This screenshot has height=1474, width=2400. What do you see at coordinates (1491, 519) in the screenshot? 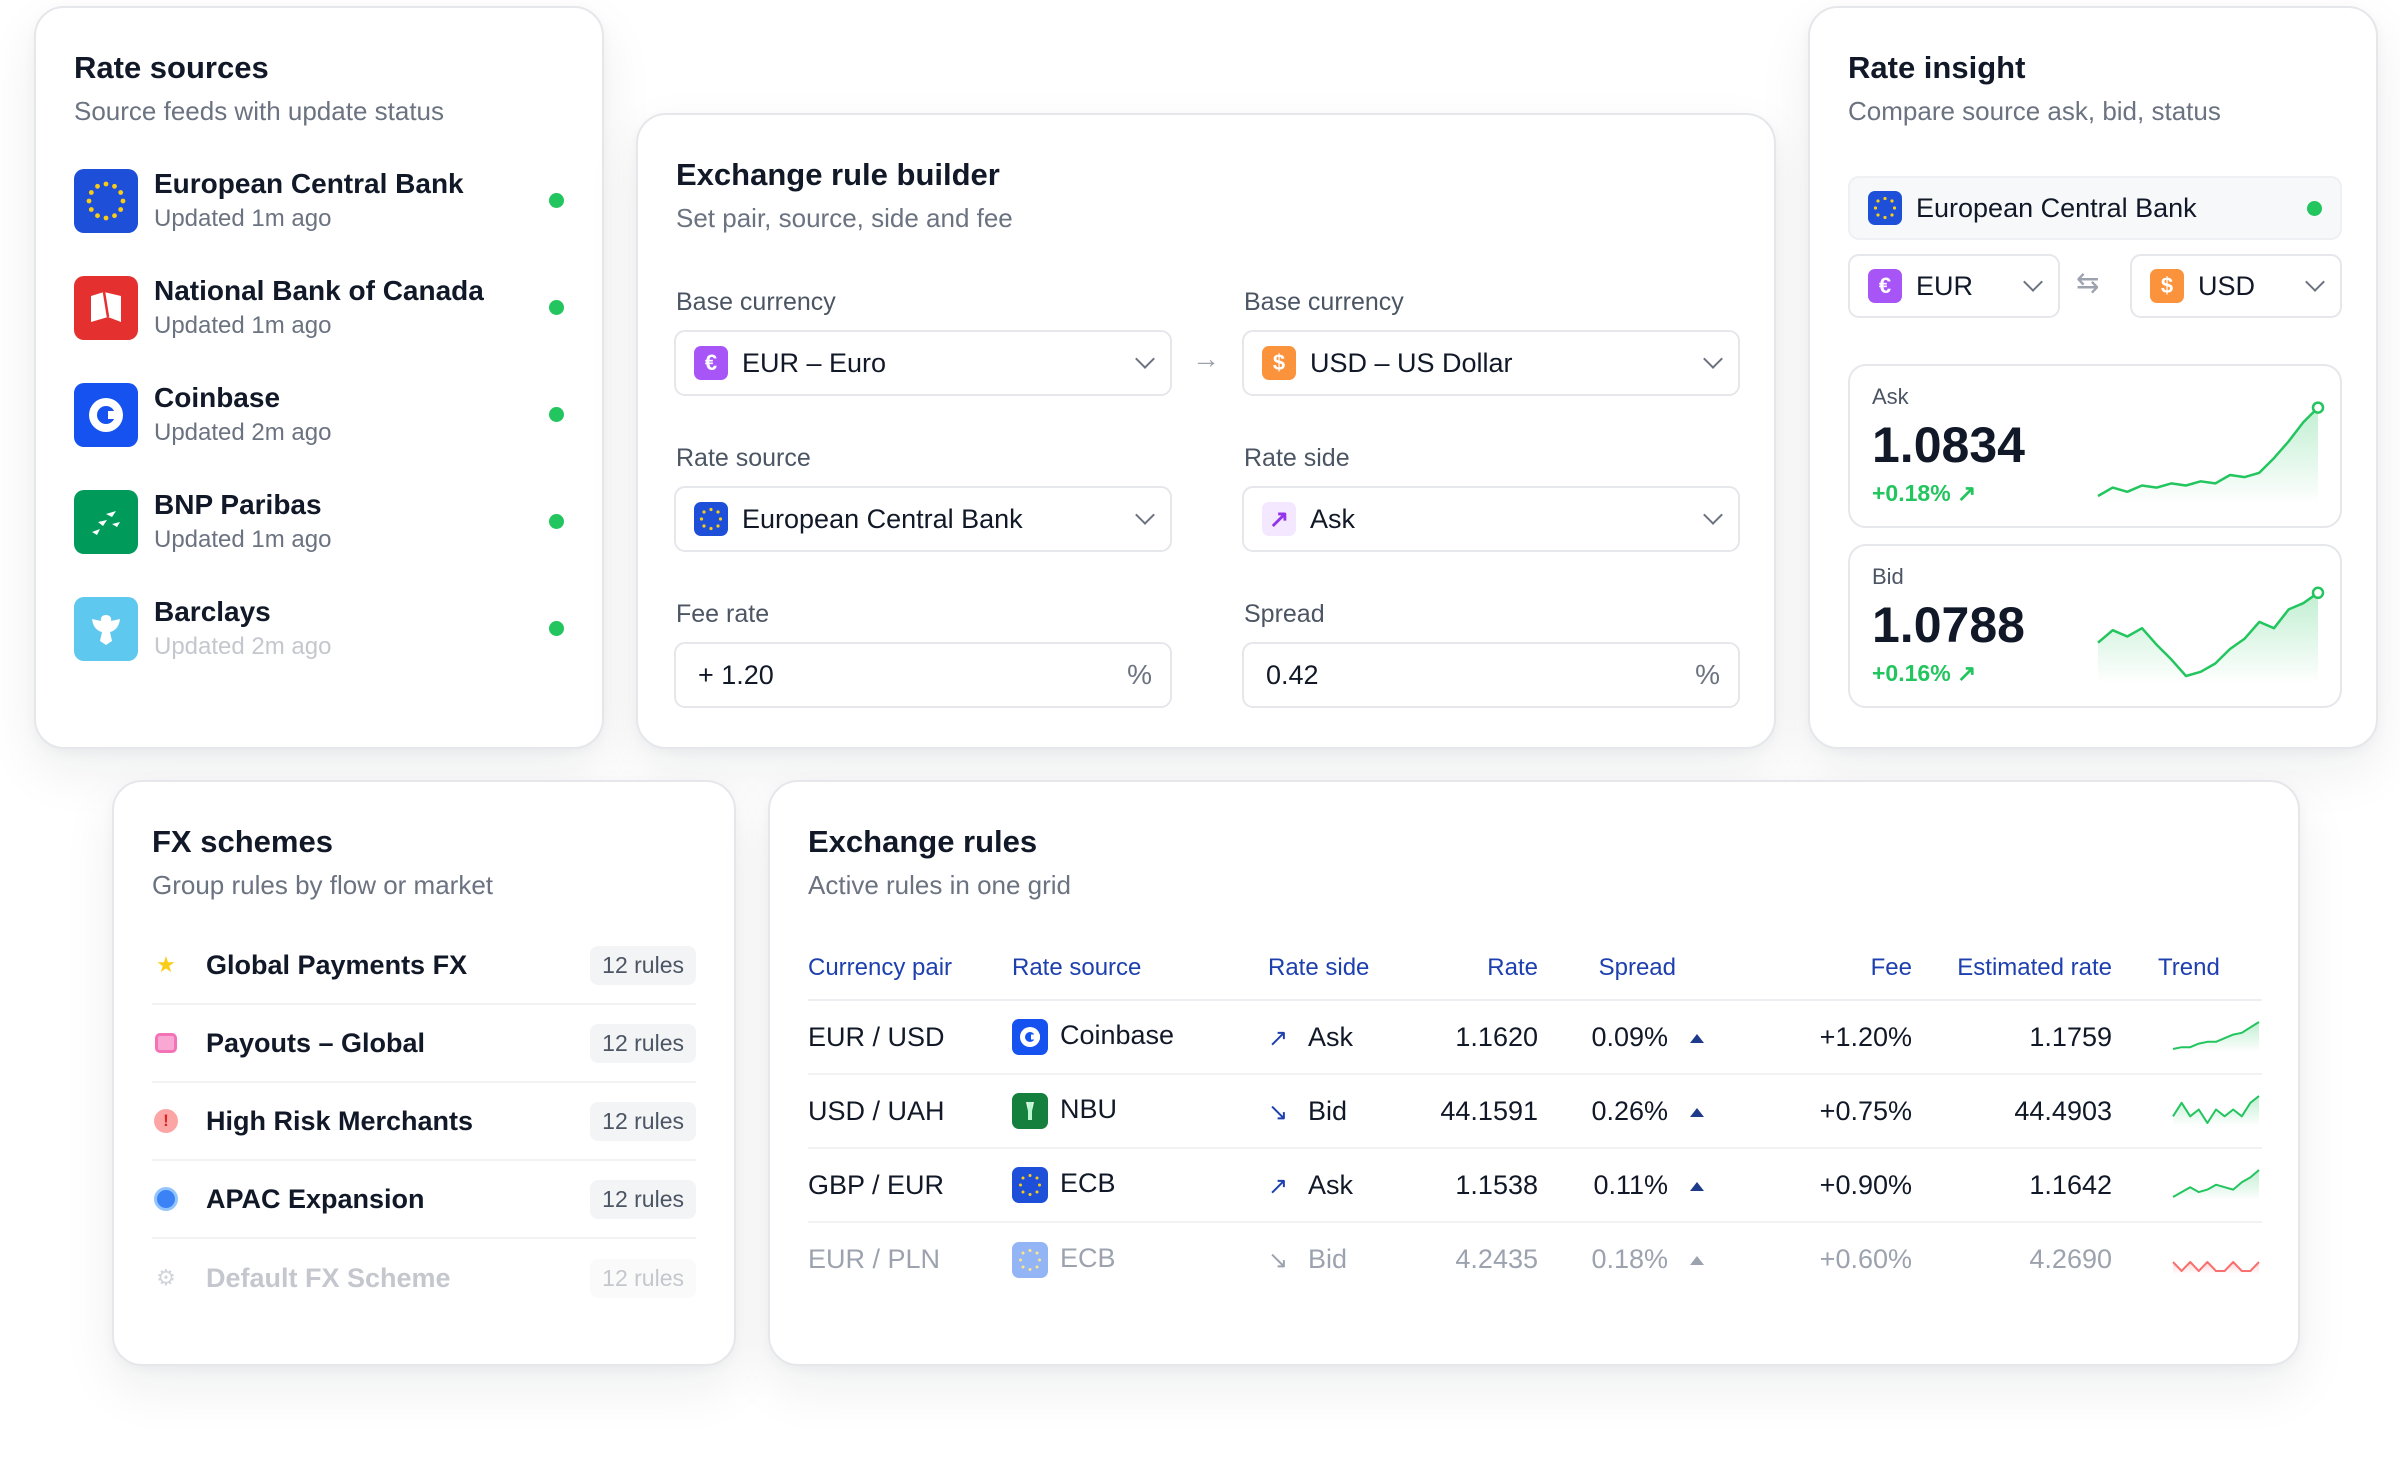
I see `rate-side-select: ↗ Ask` at bounding box center [1491, 519].